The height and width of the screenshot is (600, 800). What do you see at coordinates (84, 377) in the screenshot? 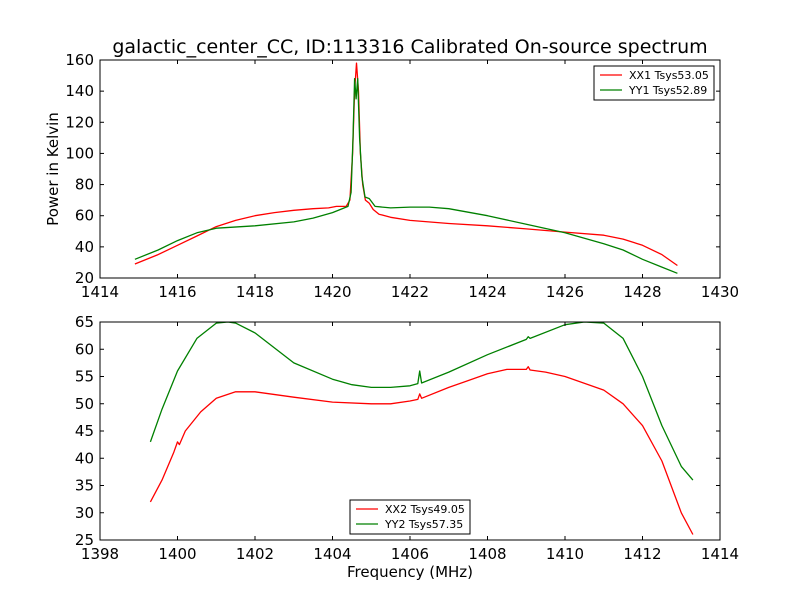
I see `y-tick-label: 55` at bounding box center [84, 377].